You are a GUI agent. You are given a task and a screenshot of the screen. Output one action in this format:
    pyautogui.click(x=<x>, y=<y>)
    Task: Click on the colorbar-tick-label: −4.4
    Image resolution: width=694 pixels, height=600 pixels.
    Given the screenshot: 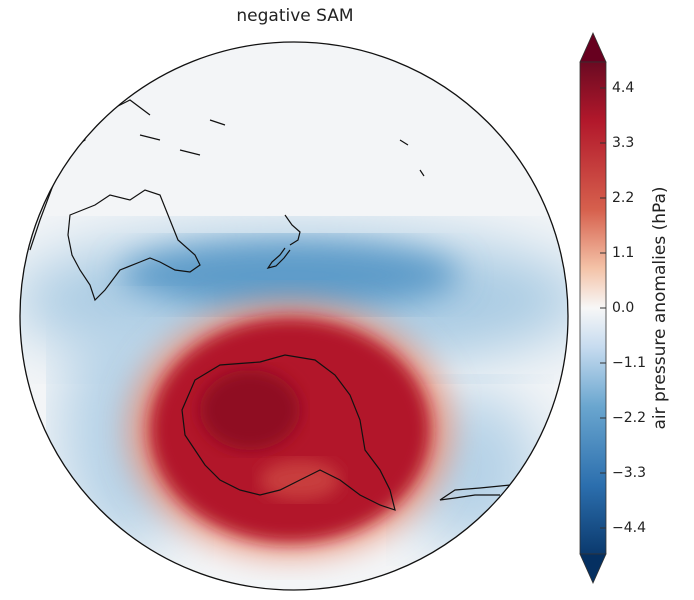 What is the action you would take?
    pyautogui.click(x=629, y=528)
    